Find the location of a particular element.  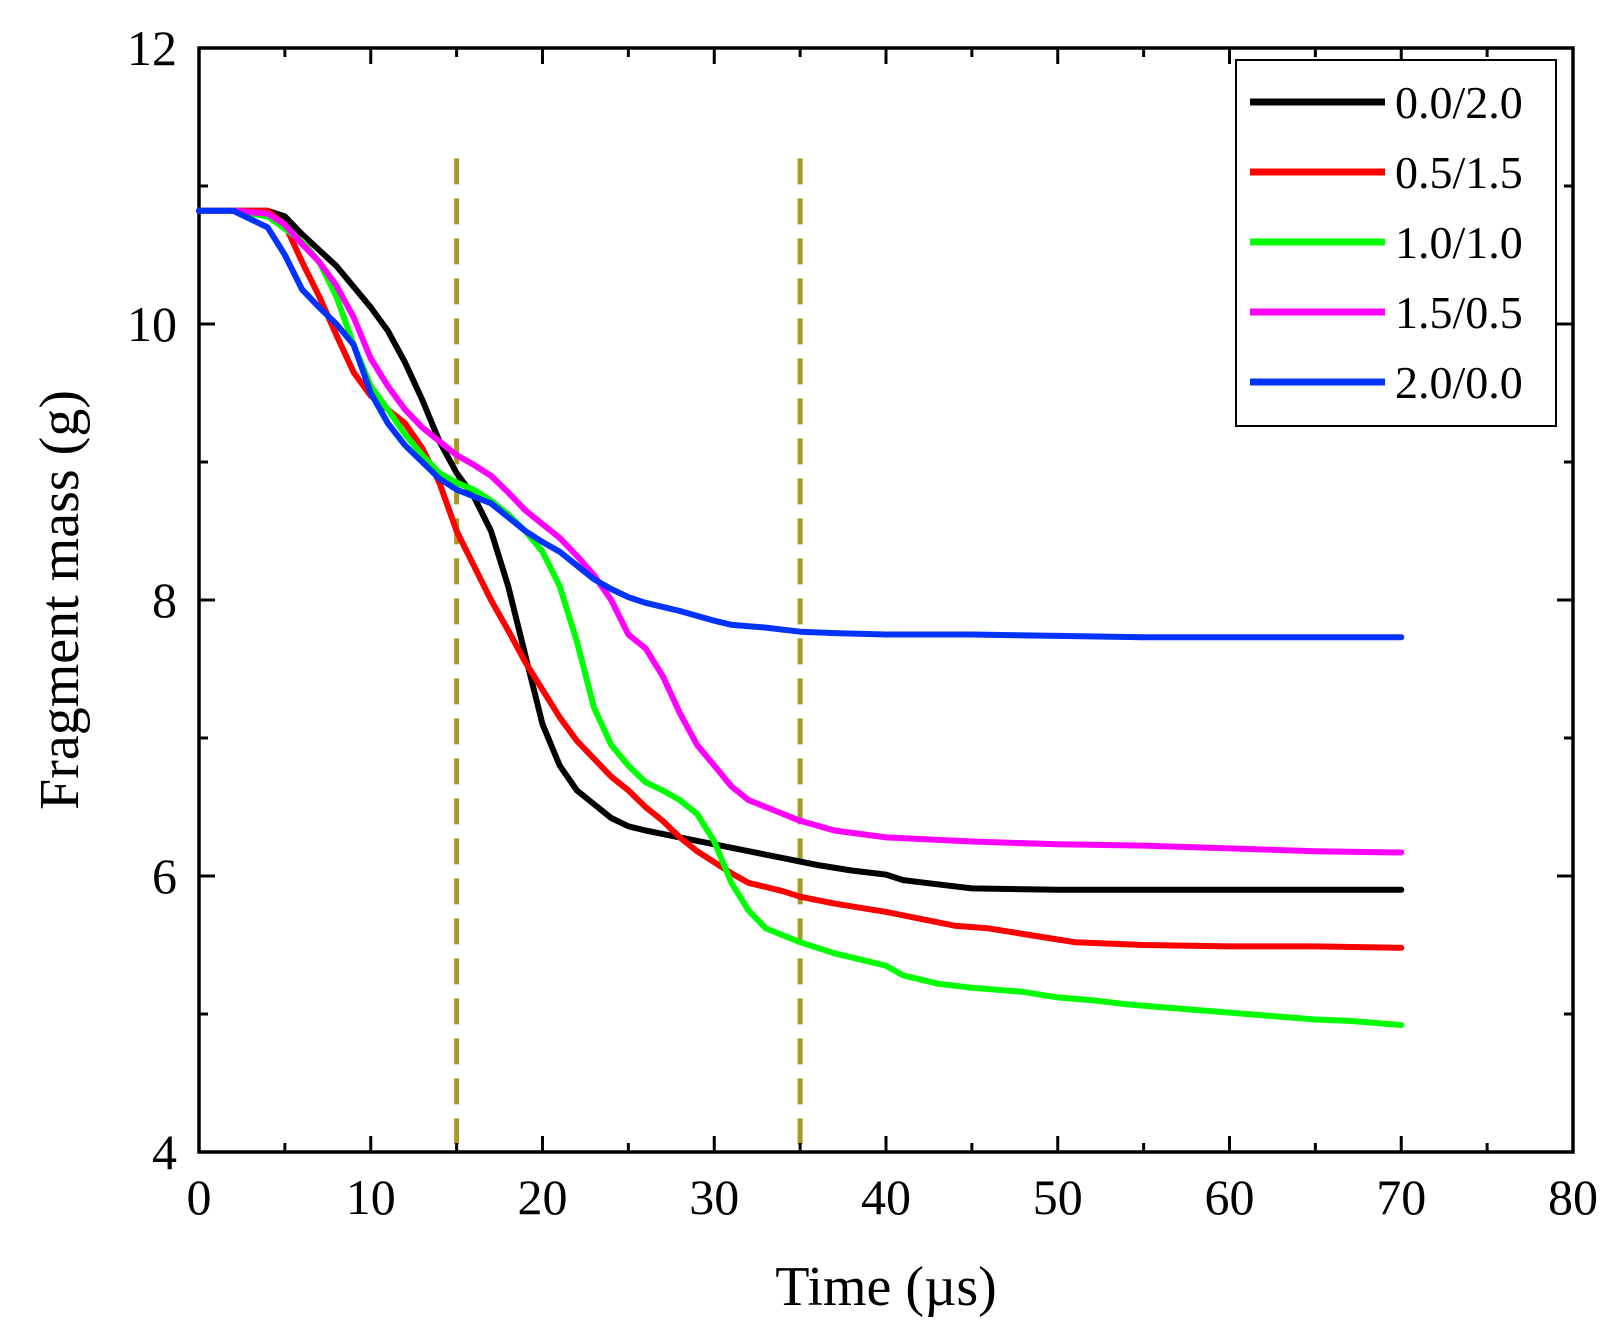

x-tick-label: 80 is located at coordinates (1573, 1197).